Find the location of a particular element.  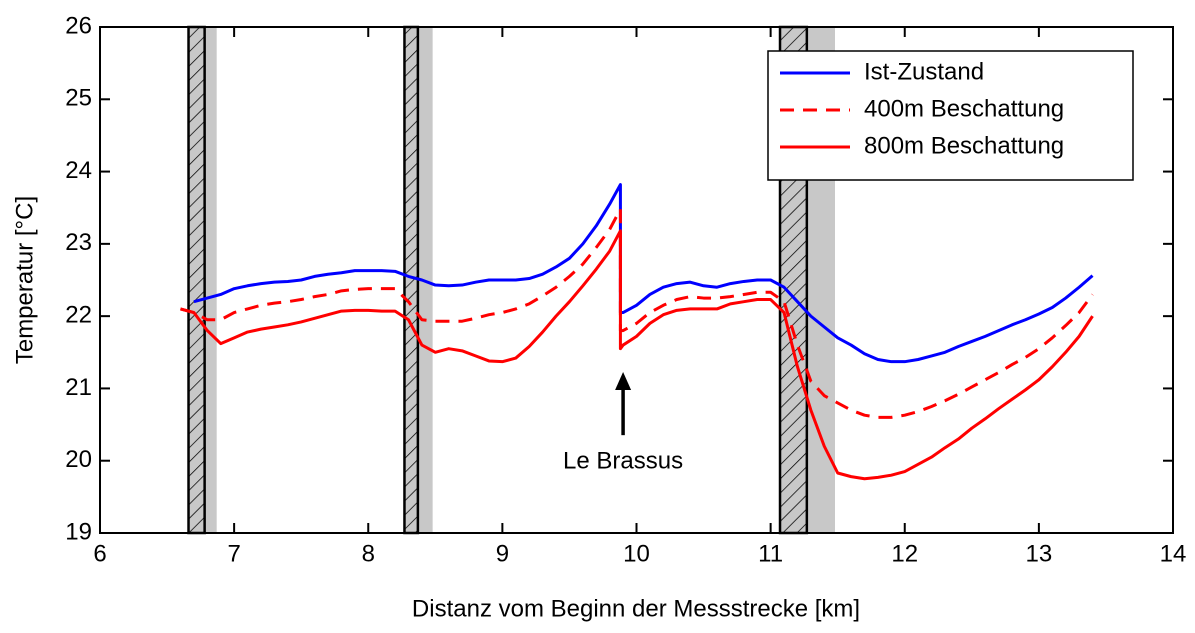

x-tick-label: 13 is located at coordinates (1039, 553).